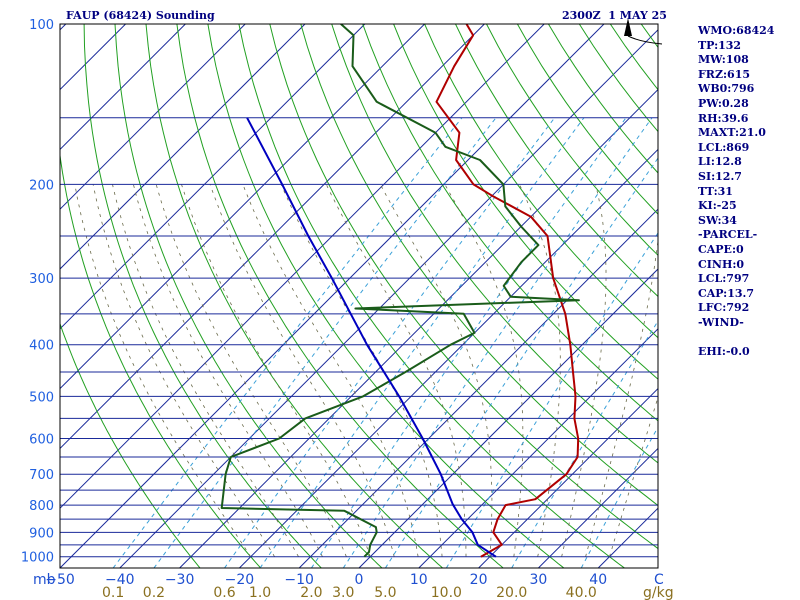  Describe the element at coordinates (120, 580) in the screenshot. I see `temperature-tick-label: −40` at that location.